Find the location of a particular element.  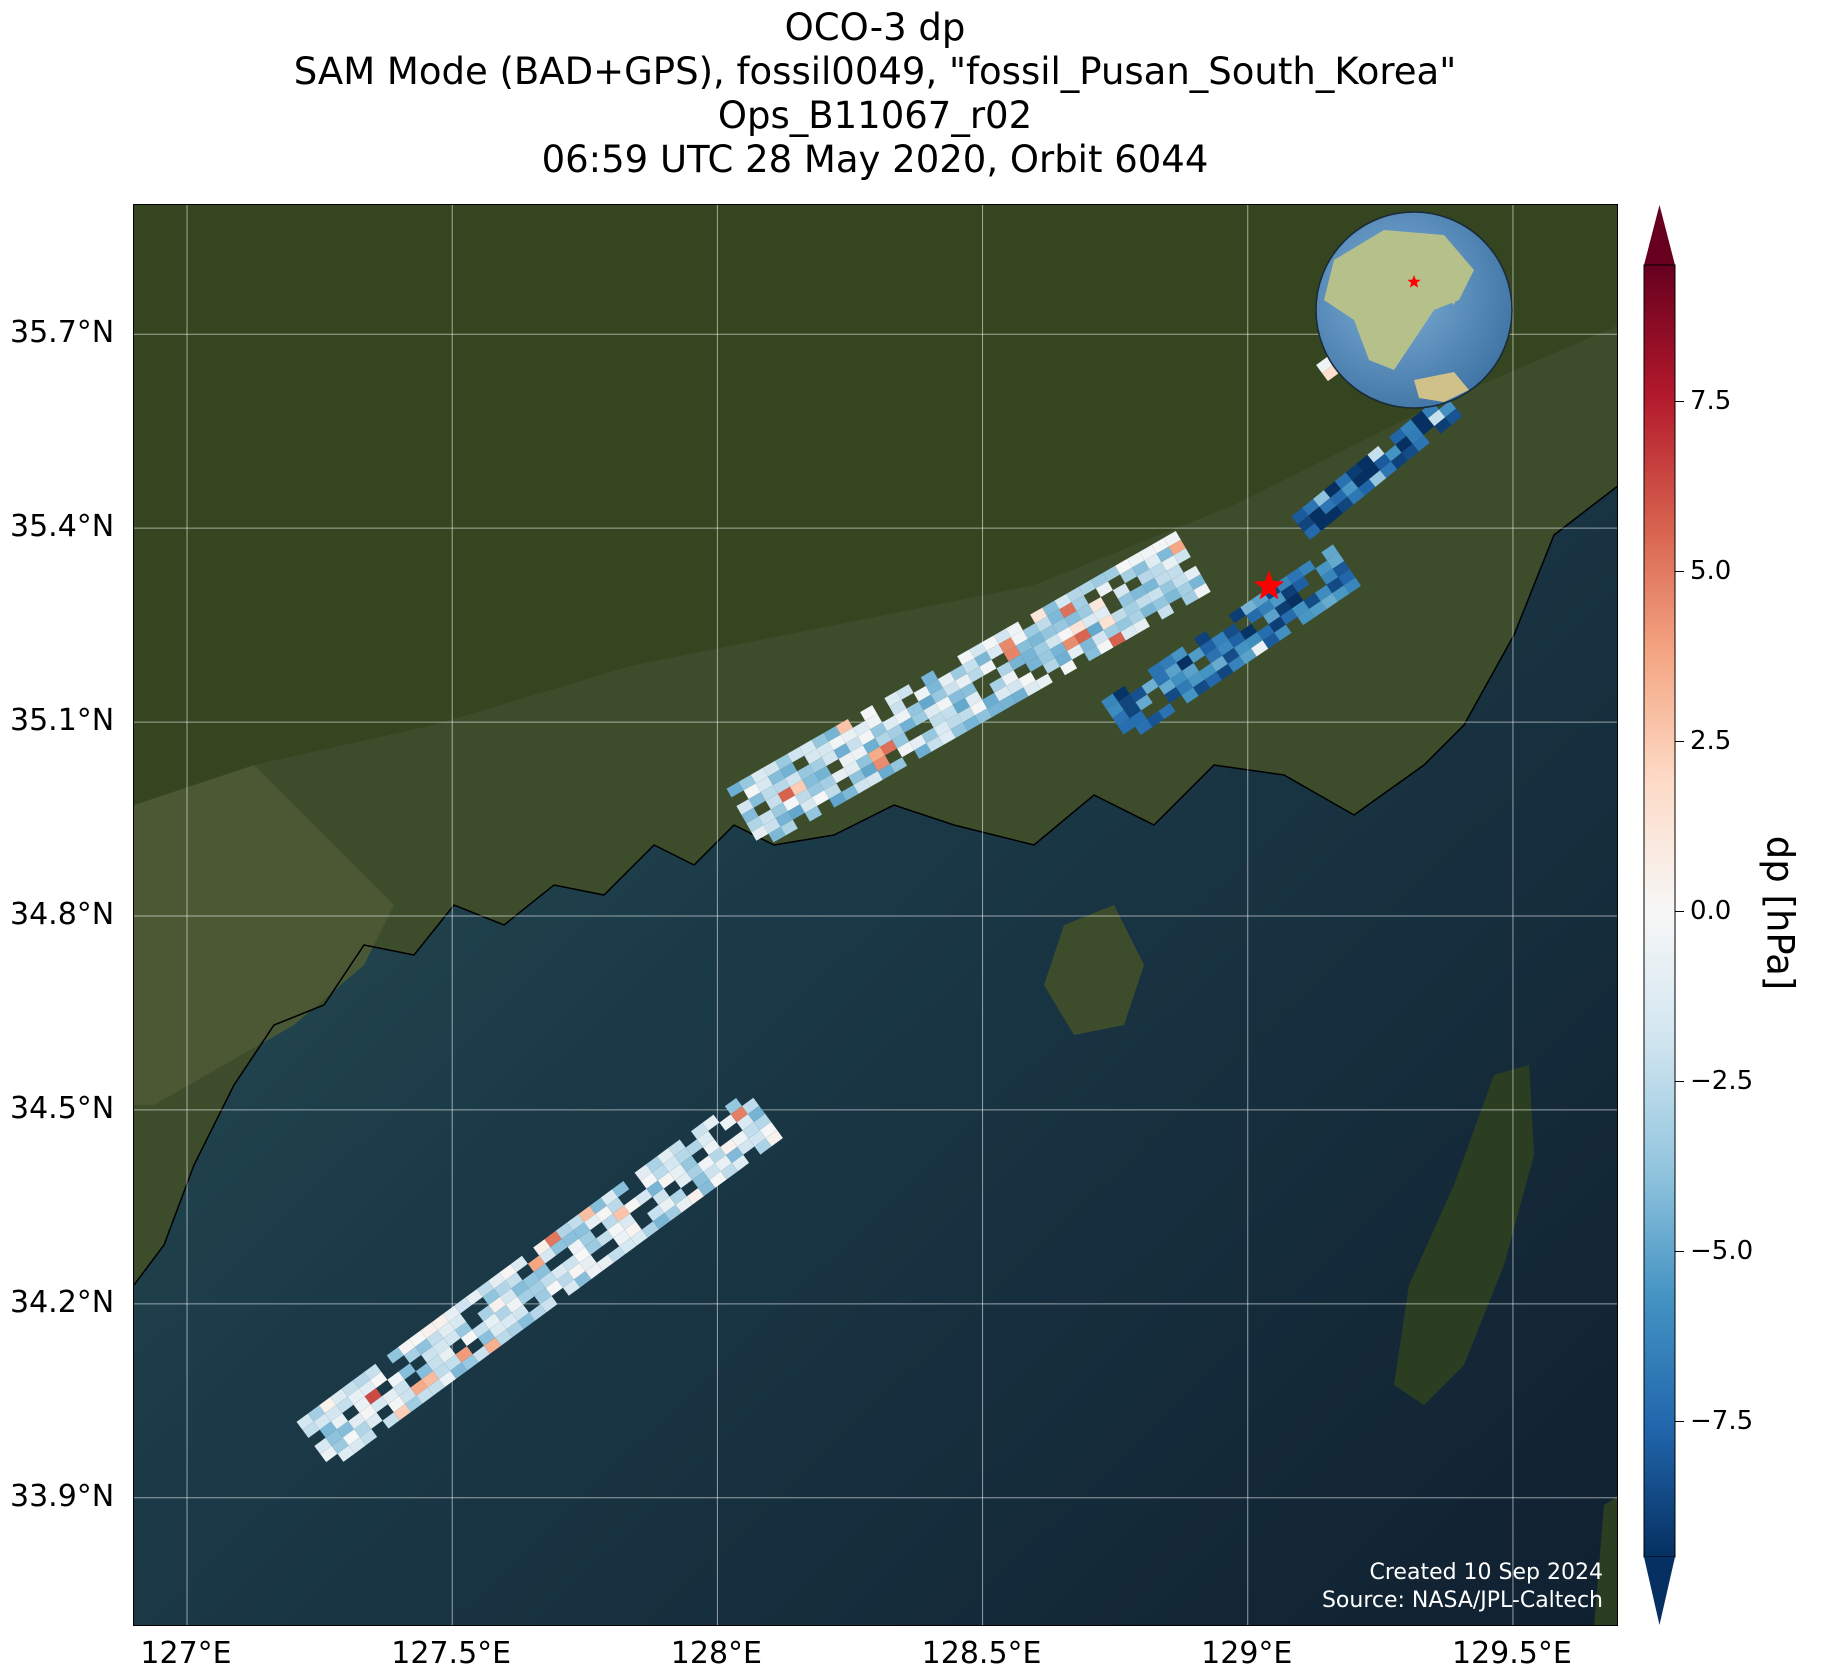

swath-south is located at coordinates (539, 1280).